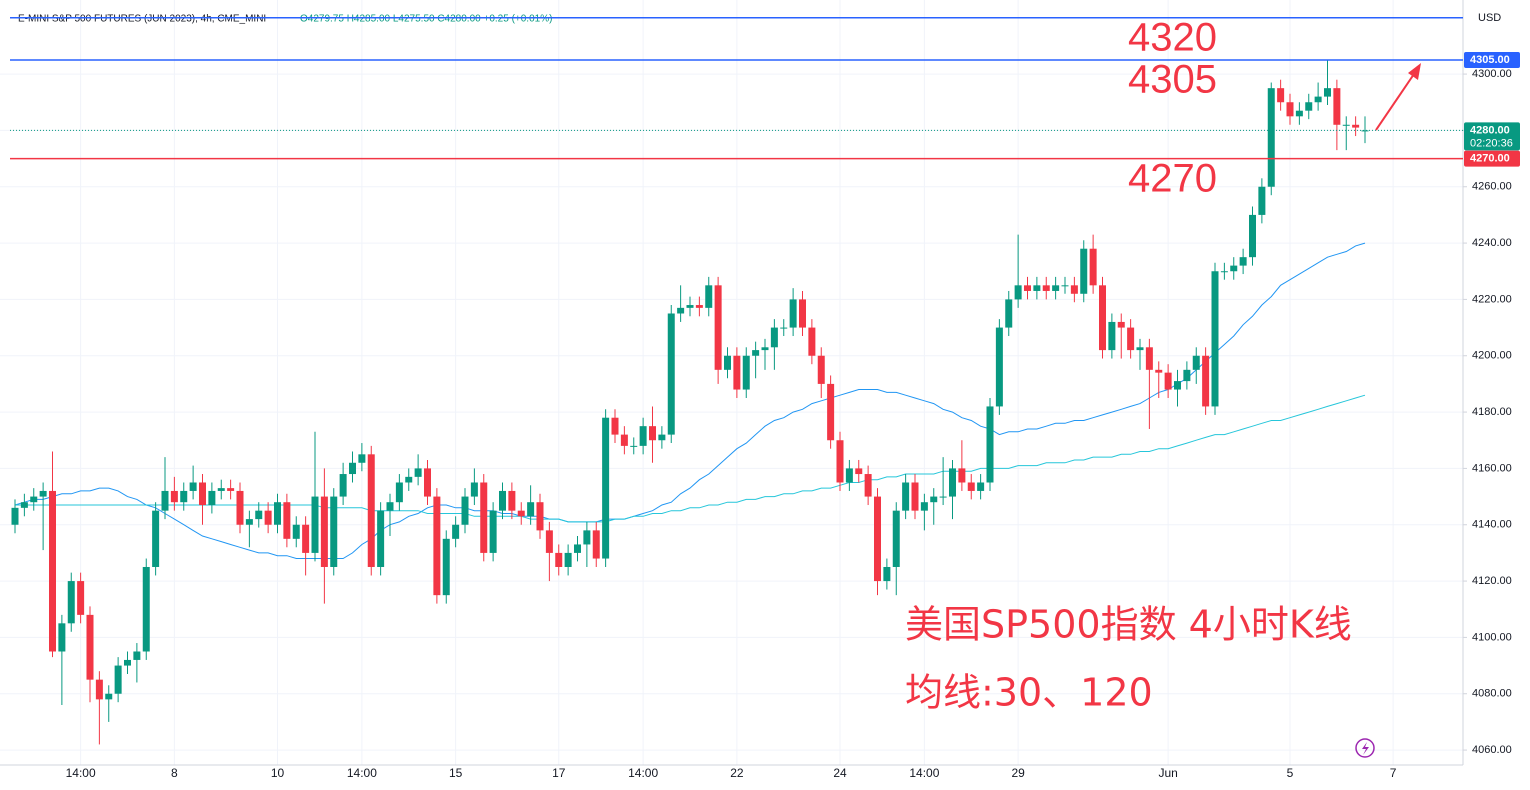 The width and height of the screenshot is (1530, 790). I want to click on price-label: 4270.00, so click(1490, 158).